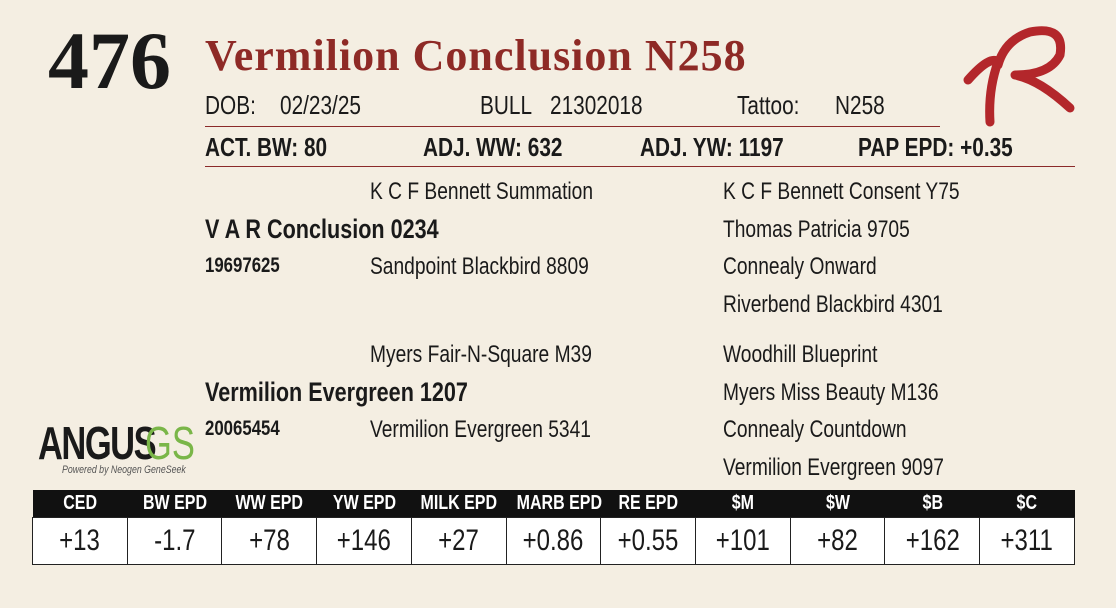  I want to click on epd-value: +0.55, so click(648, 541).